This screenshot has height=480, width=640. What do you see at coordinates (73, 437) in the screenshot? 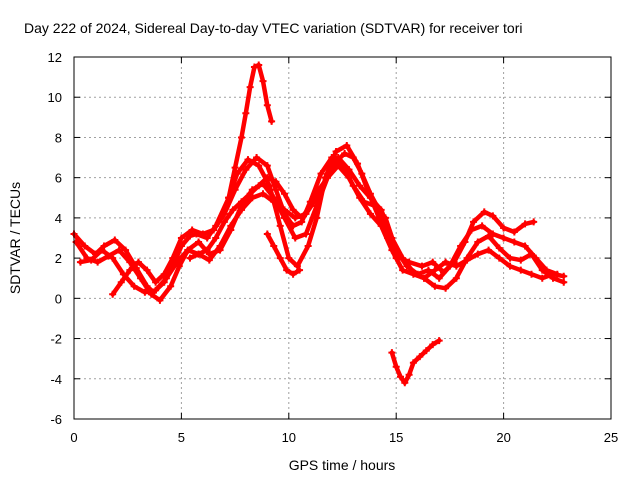
I see `x-tick-label: 0` at bounding box center [73, 437].